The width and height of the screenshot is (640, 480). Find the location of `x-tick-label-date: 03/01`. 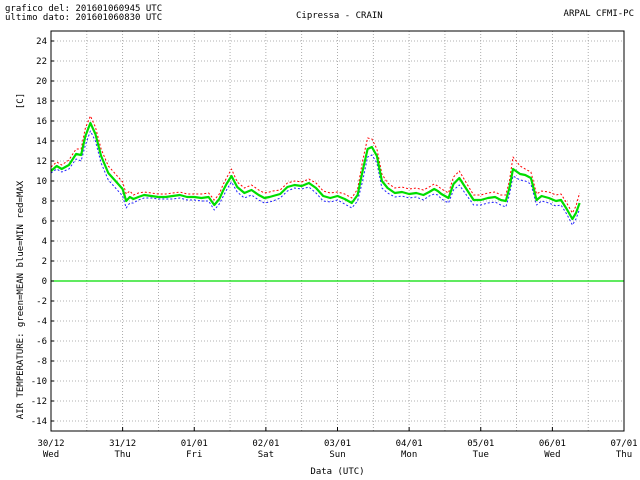

x-tick-label-date: 03/01 is located at coordinates (337, 444).